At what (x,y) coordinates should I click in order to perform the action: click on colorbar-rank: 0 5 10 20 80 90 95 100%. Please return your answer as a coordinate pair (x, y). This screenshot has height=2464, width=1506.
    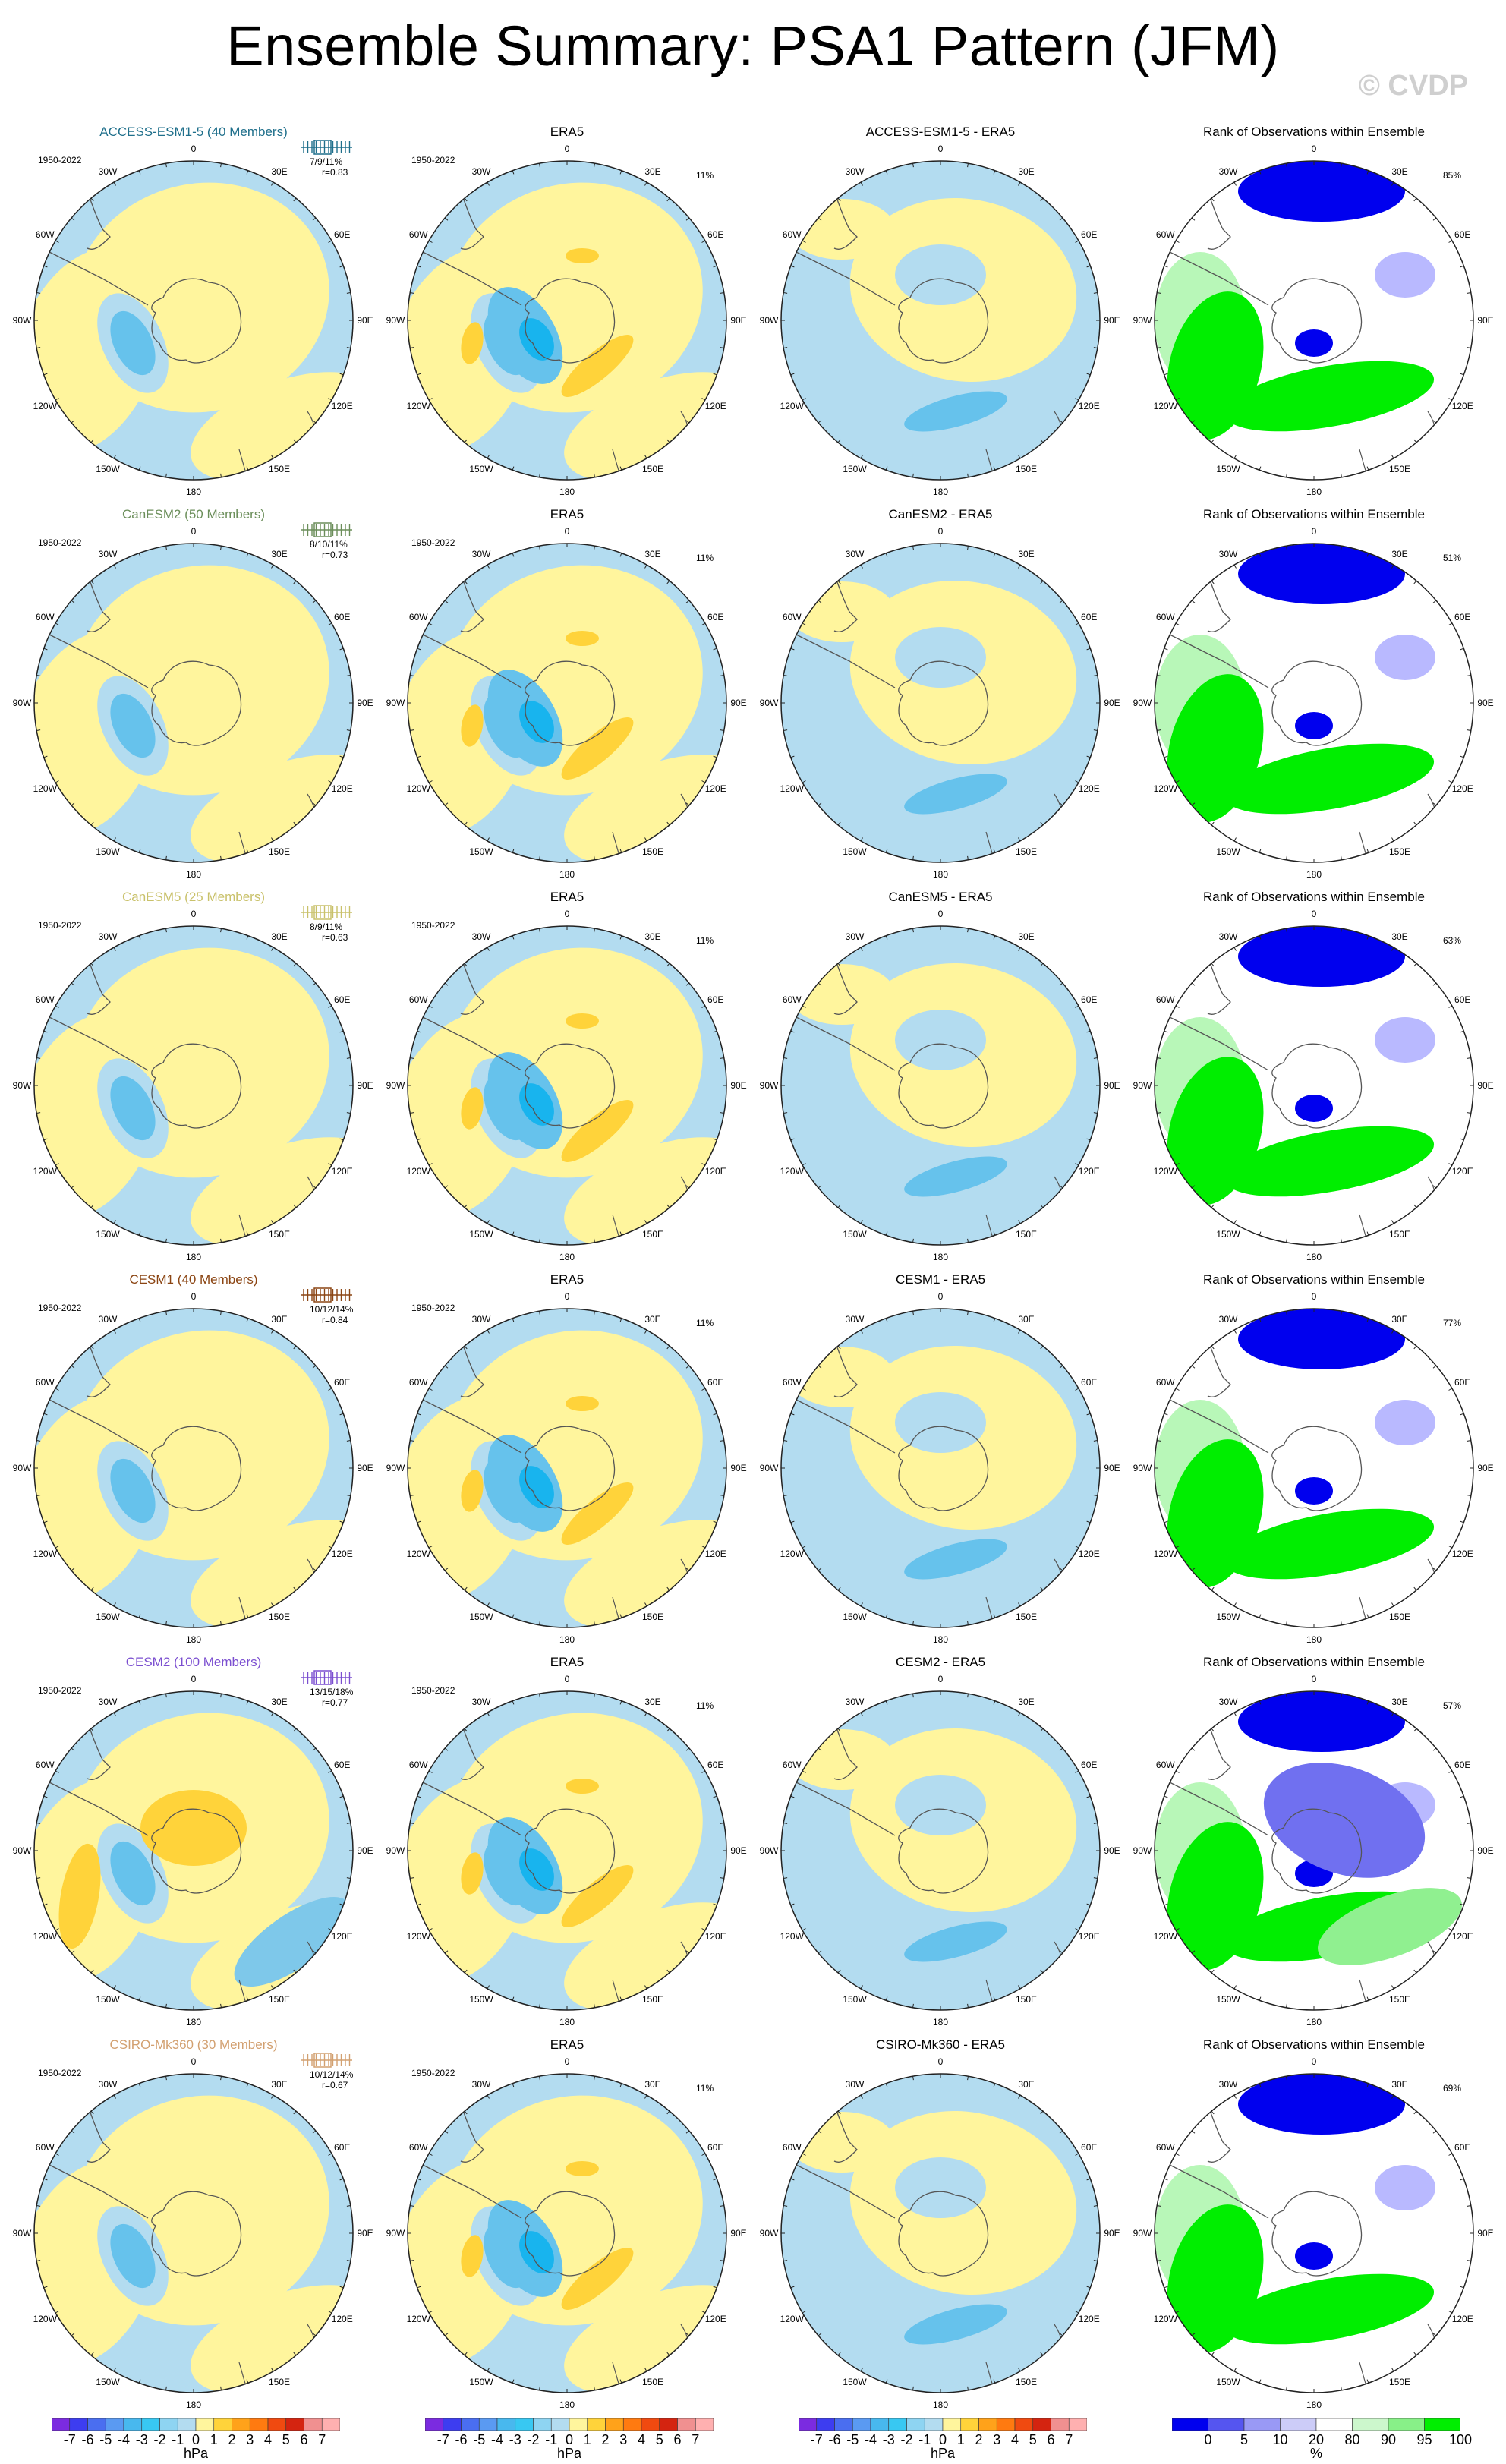
    Looking at the image, I should click on (1322, 2441).